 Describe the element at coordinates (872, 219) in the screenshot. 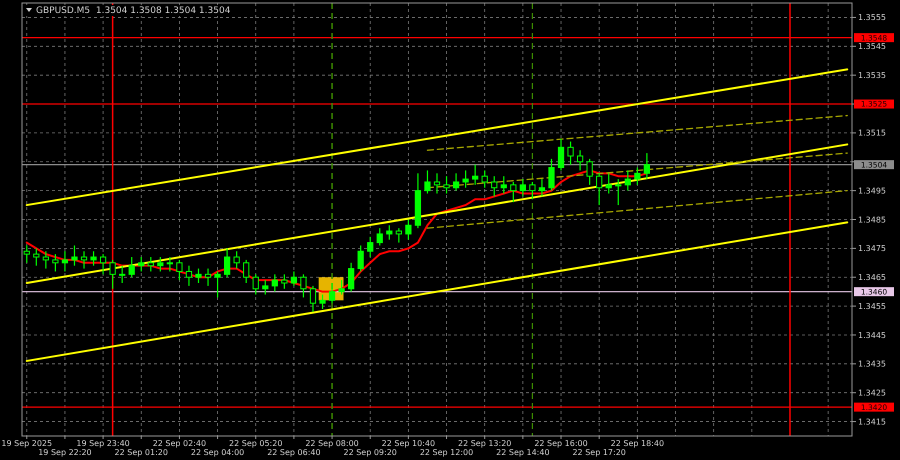

I see `y-tick-label: 1.3485` at that location.